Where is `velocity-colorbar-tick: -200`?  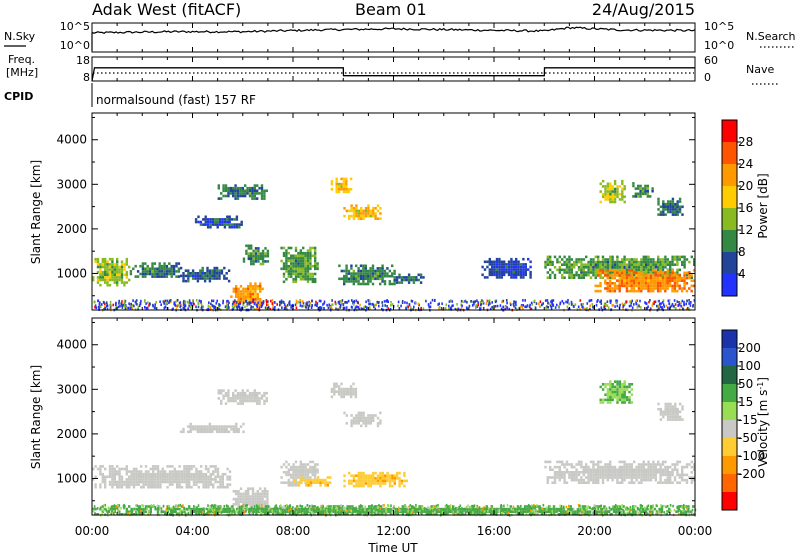 velocity-colorbar-tick: -200 is located at coordinates (751, 474).